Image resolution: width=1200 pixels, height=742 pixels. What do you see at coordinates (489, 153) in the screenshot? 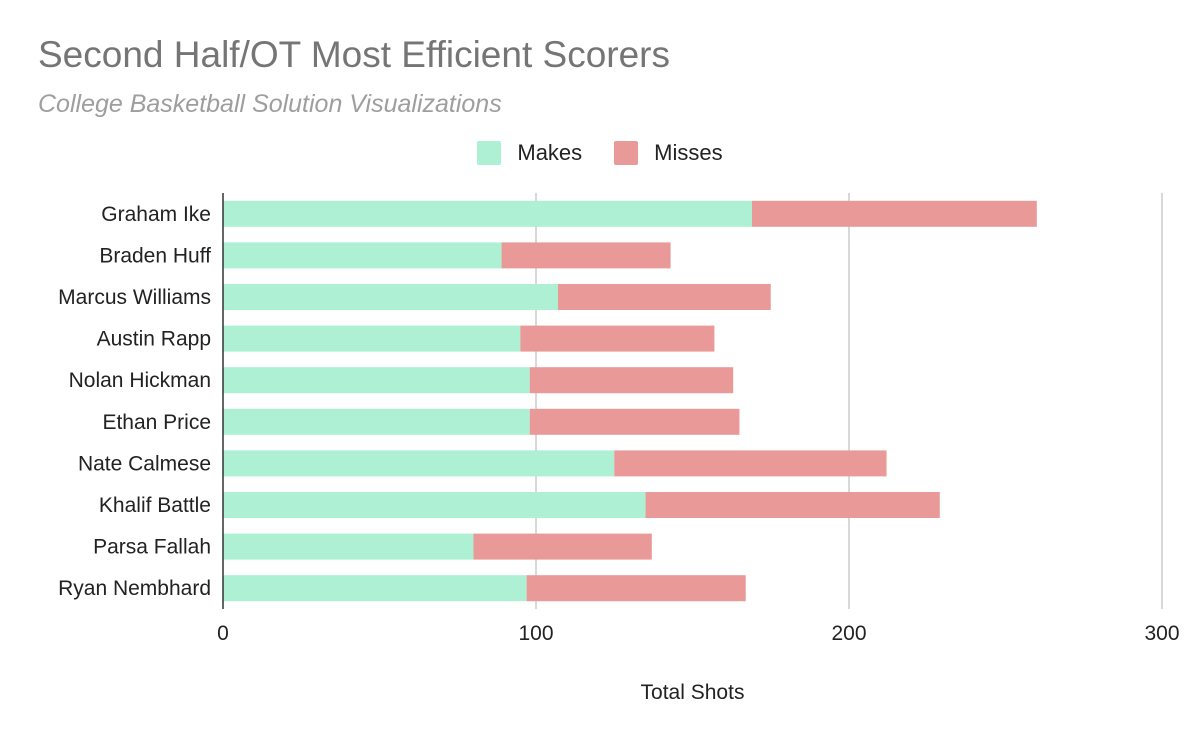
I see `legend-swatch-makes` at bounding box center [489, 153].